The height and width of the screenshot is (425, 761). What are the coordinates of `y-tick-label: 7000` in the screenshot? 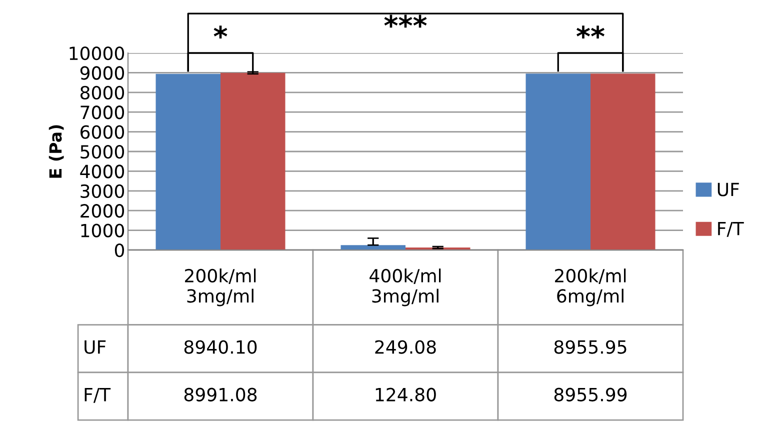 It's located at (102, 113).